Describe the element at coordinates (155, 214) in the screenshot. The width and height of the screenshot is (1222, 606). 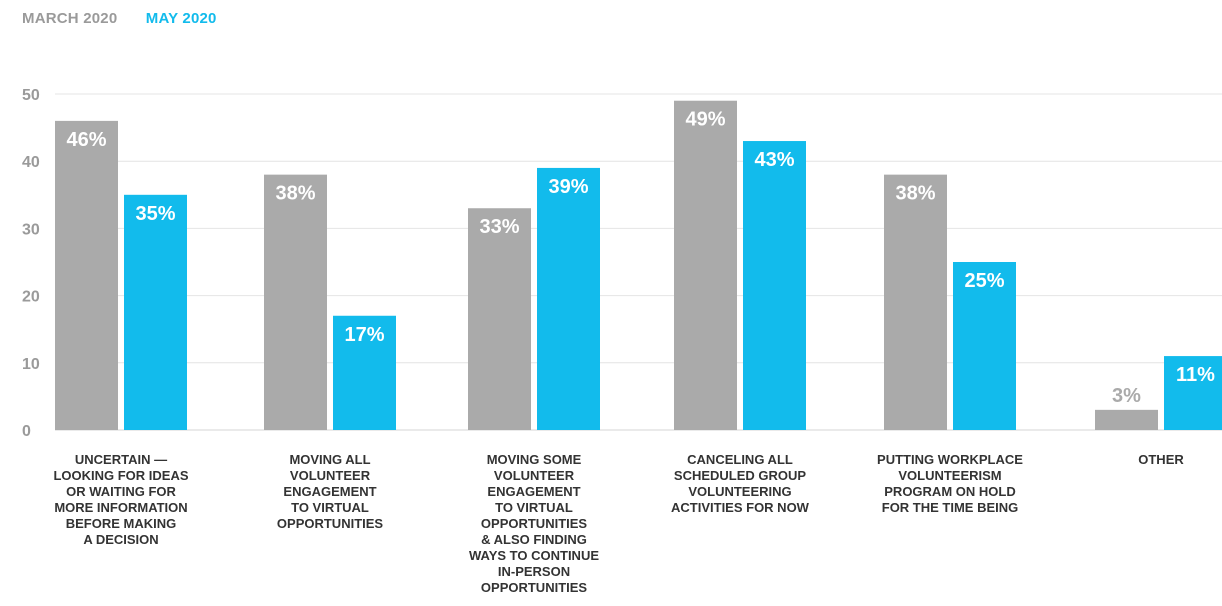
I see `data-label-may-0: 35%` at that location.